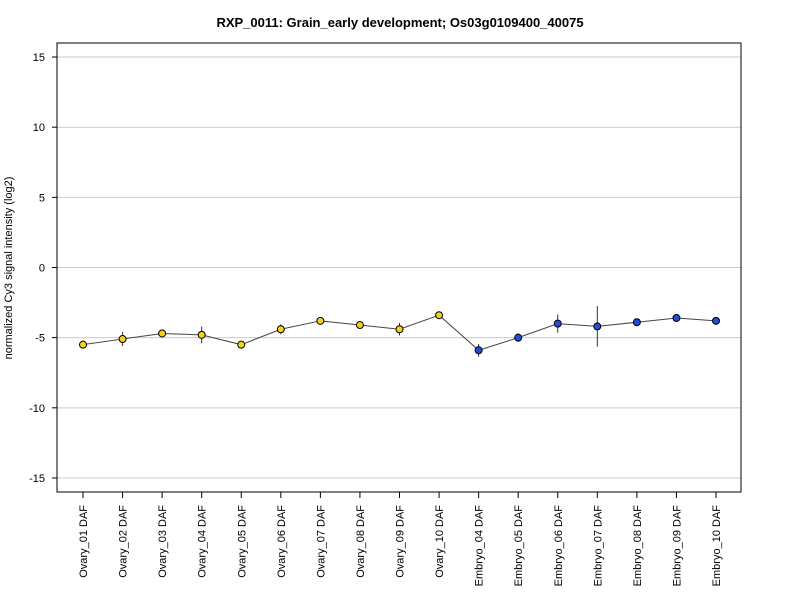  Describe the element at coordinates (39, 58) in the screenshot. I see `y-tick-label: 15` at that location.